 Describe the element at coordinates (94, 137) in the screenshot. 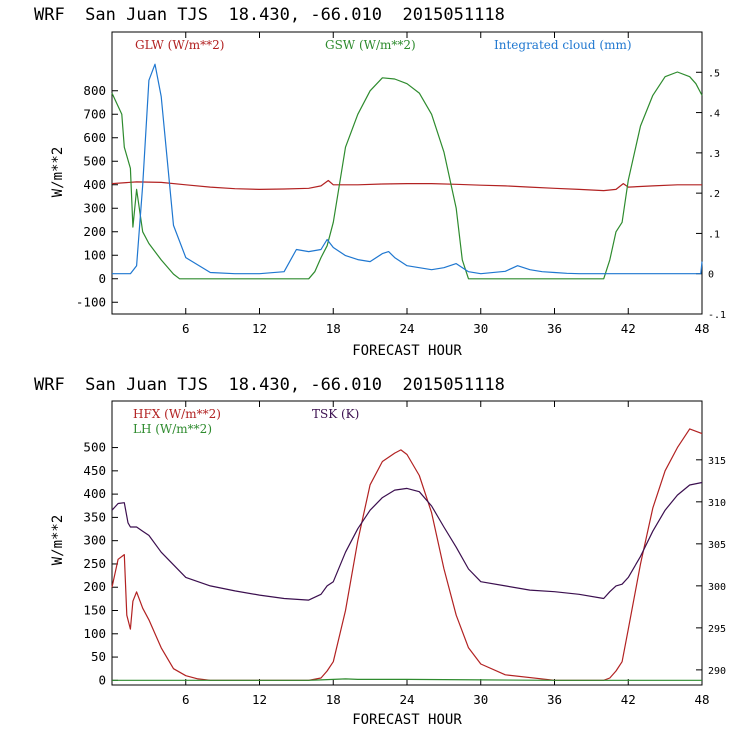

I see `y-tick-label: 600` at that location.